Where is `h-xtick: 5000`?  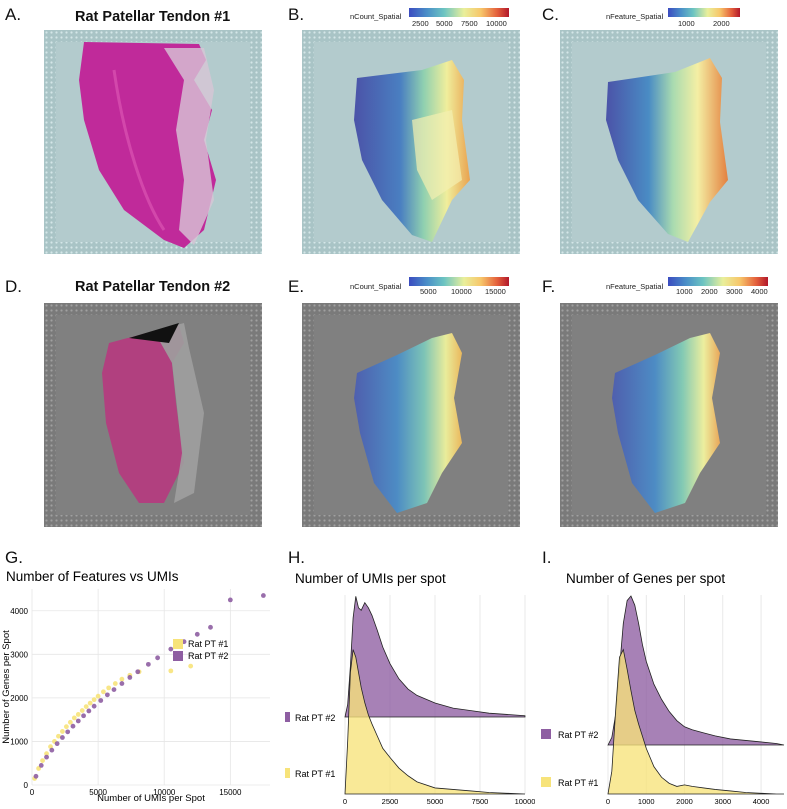
h-xtick: 5000 is located at coordinates (435, 801).